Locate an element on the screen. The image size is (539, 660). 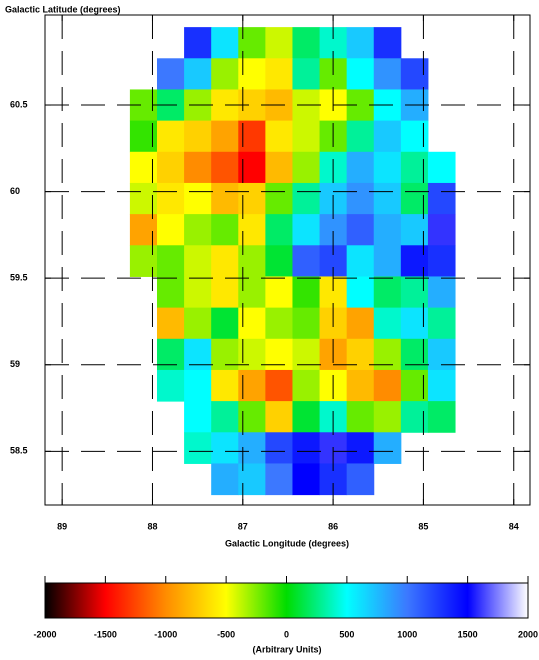
x-axis-label: Galactic Longitude (degrees) is located at coordinates (287, 543).